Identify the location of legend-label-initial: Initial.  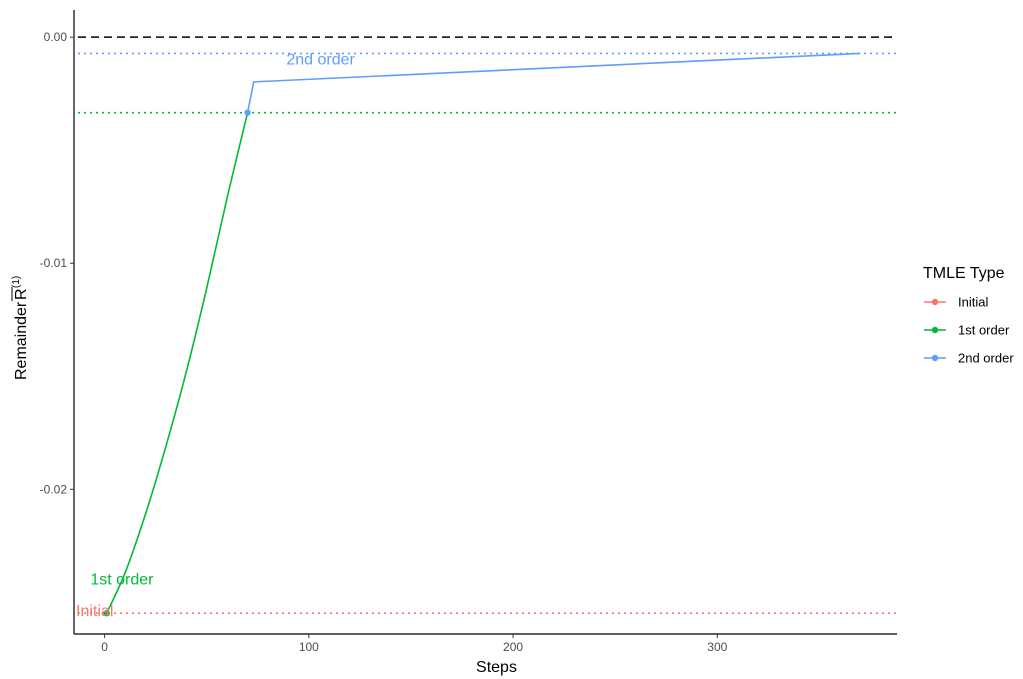
(973, 302).